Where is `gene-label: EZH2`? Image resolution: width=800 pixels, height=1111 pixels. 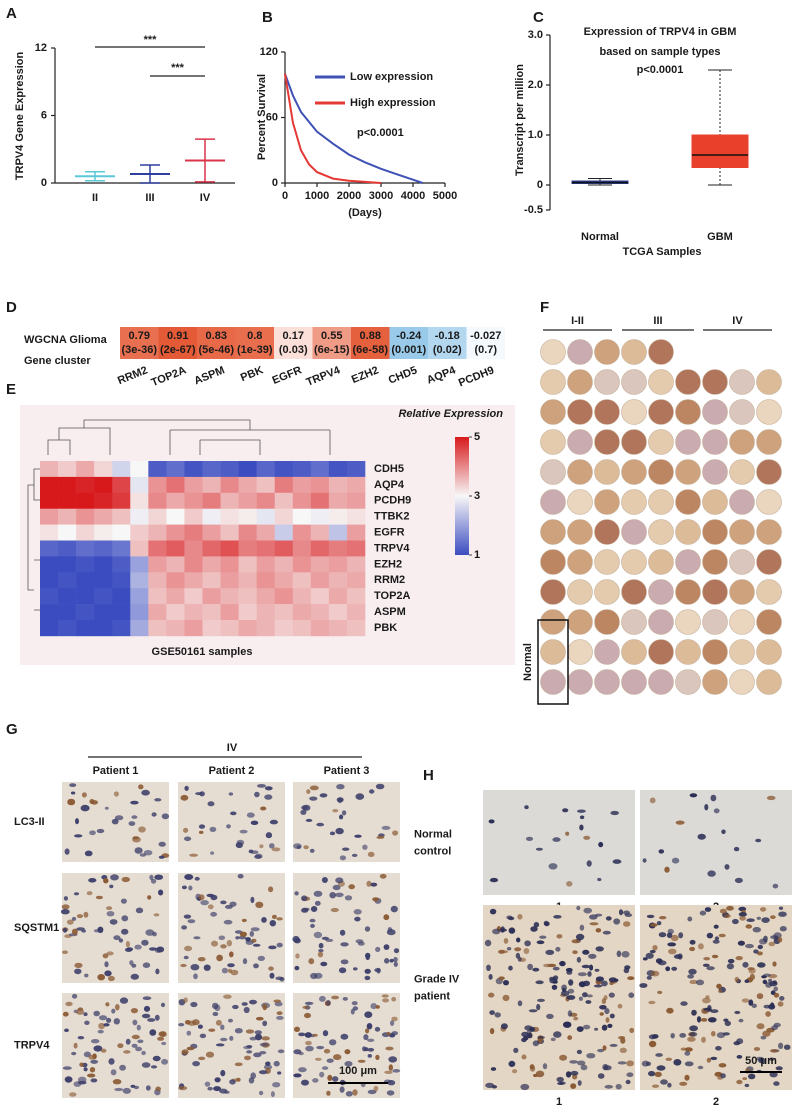 gene-label: EZH2 is located at coordinates (365, 375).